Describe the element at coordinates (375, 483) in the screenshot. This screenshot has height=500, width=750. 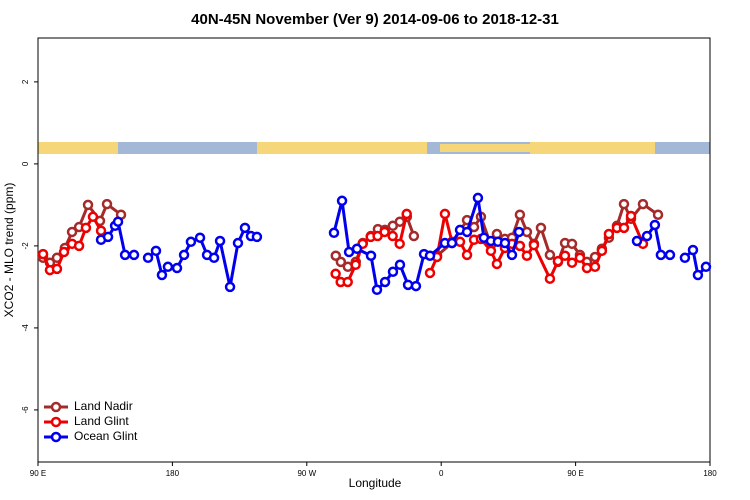
I see `x-axis-label: Longitude` at that location.